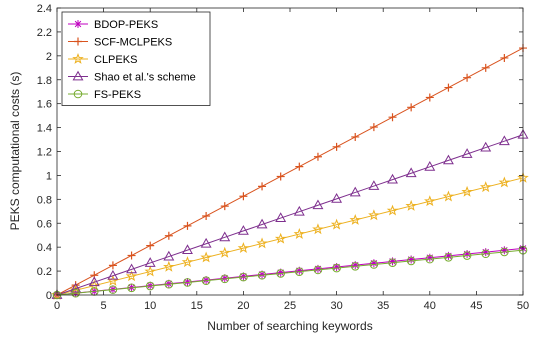 This screenshot has height=339, width=541. What do you see at coordinates (243, 306) in the screenshot?
I see `x-tick-label: 20` at bounding box center [243, 306].